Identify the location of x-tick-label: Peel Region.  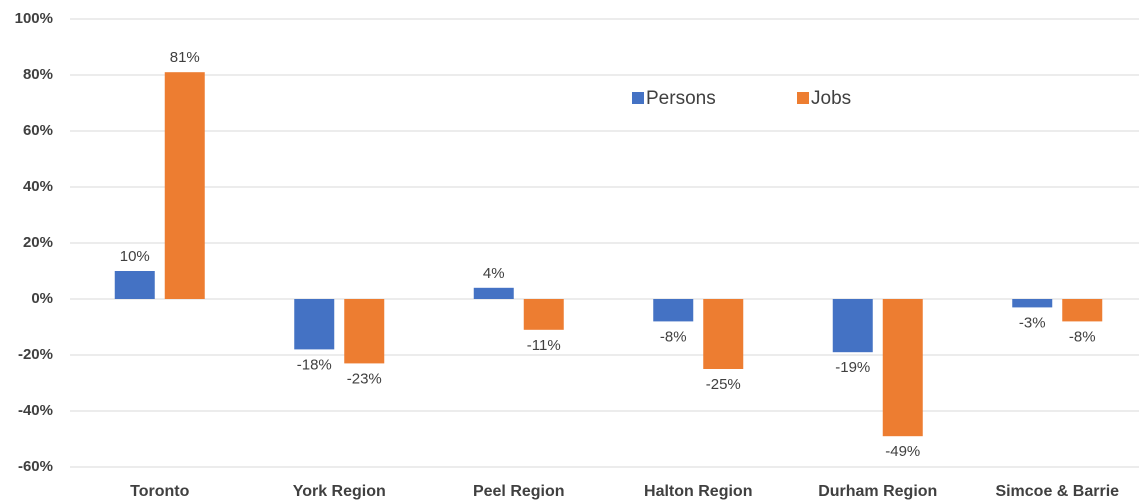
(519, 491).